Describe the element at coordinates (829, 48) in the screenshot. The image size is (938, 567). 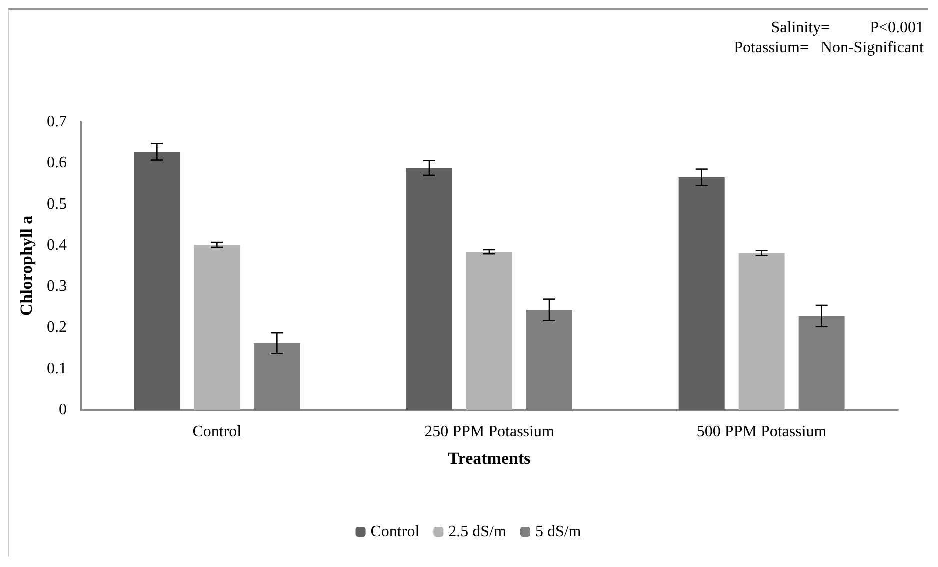
I see `text: Potassium= Non-Significant` at that location.